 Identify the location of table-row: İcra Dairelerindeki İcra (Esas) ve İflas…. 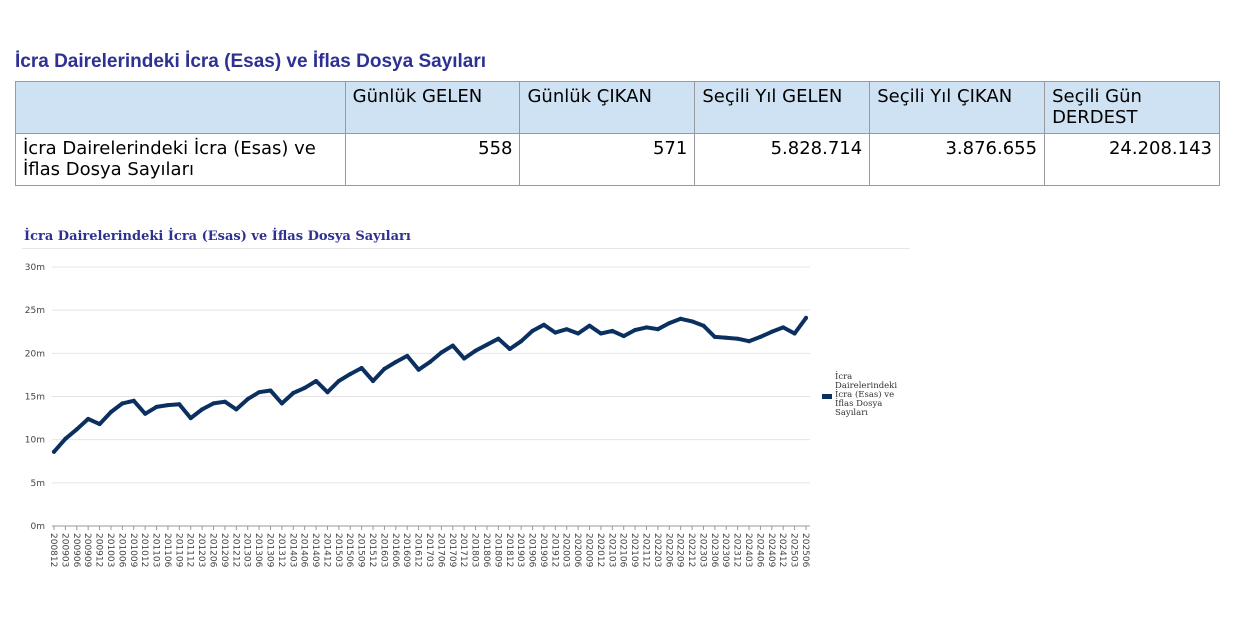
(617, 159).